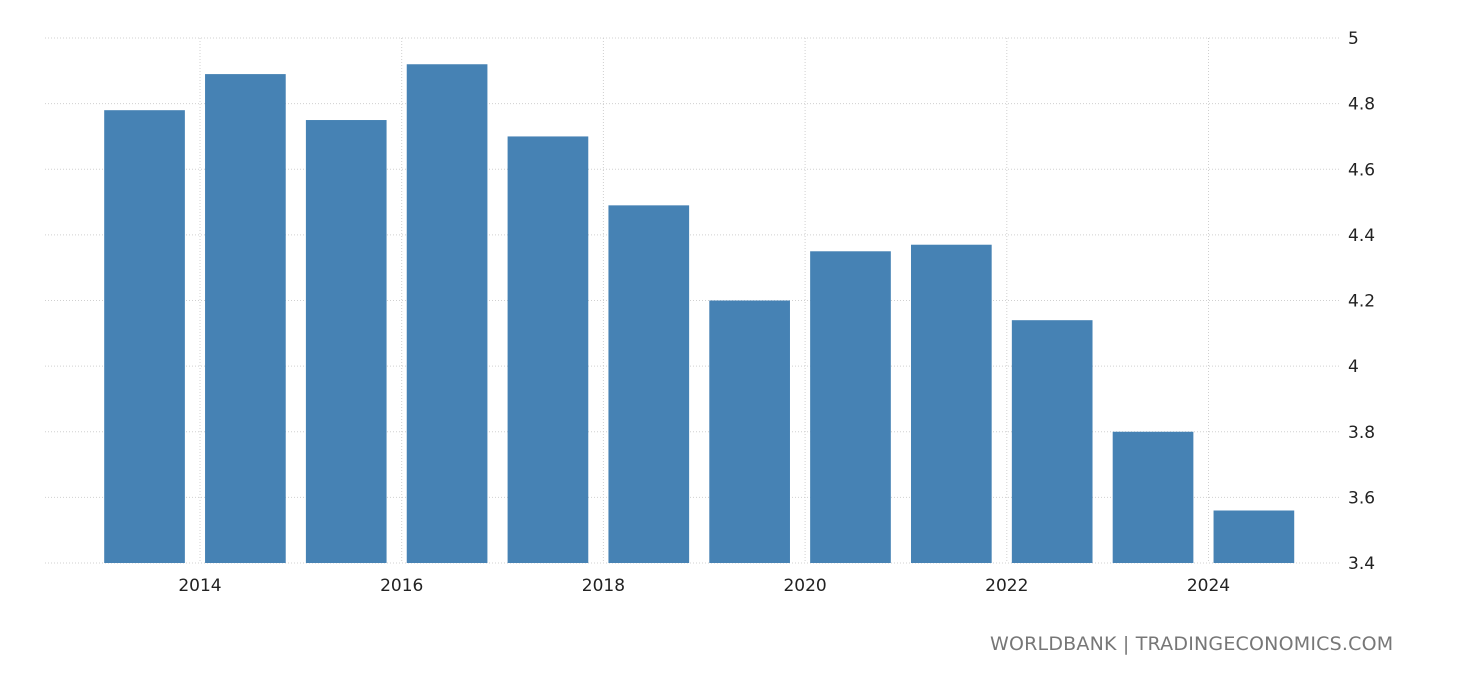  I want to click on y-tick-label: 4.4, so click(1361, 236).